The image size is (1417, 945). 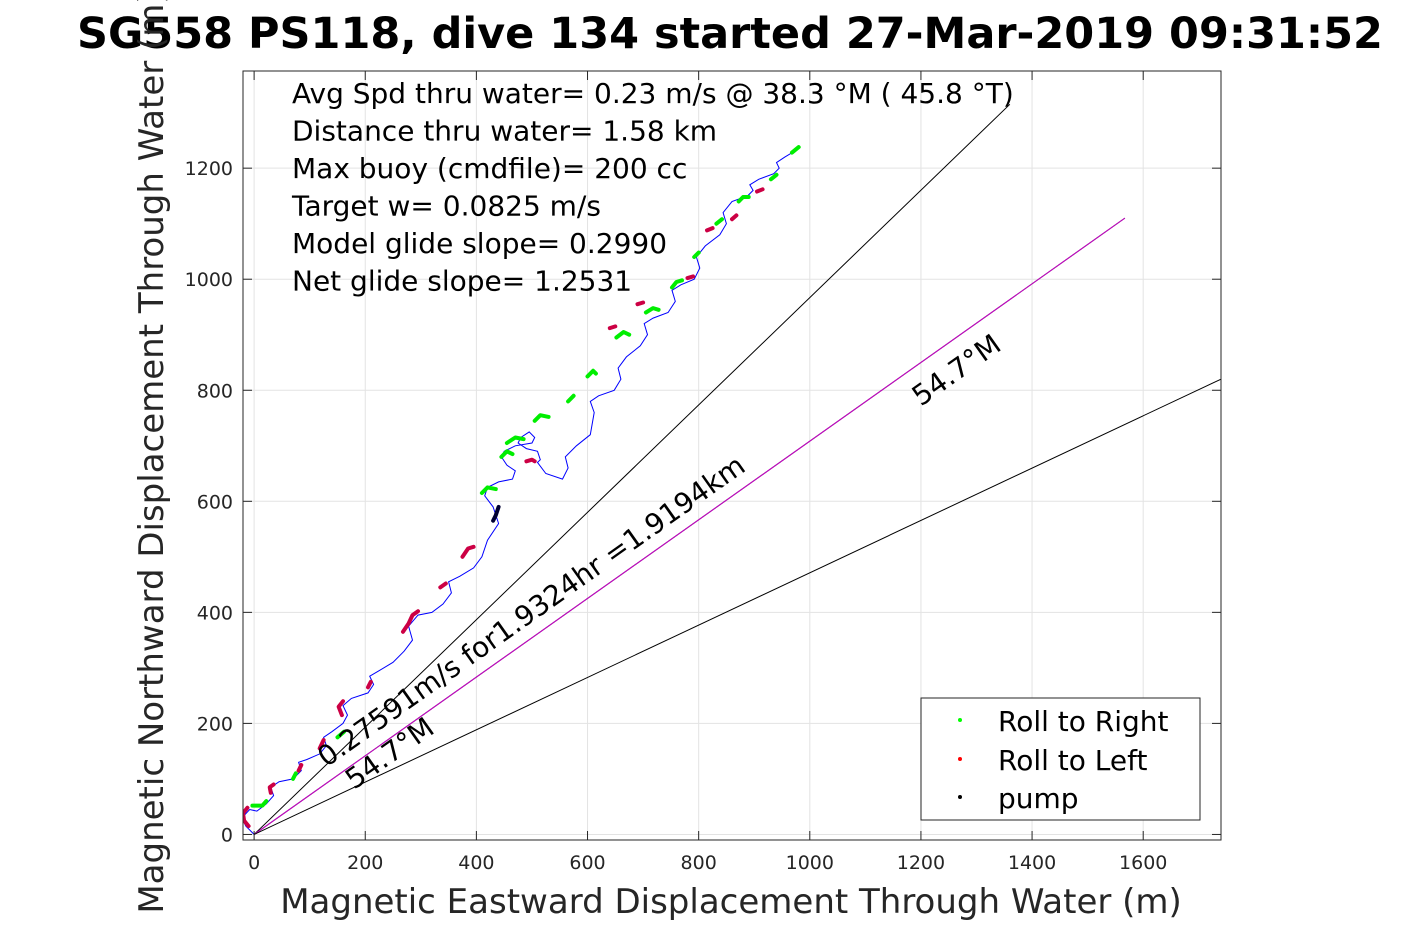 I want to click on info-line-1: Distance thru water= 1.58 km, so click(x=504, y=131).